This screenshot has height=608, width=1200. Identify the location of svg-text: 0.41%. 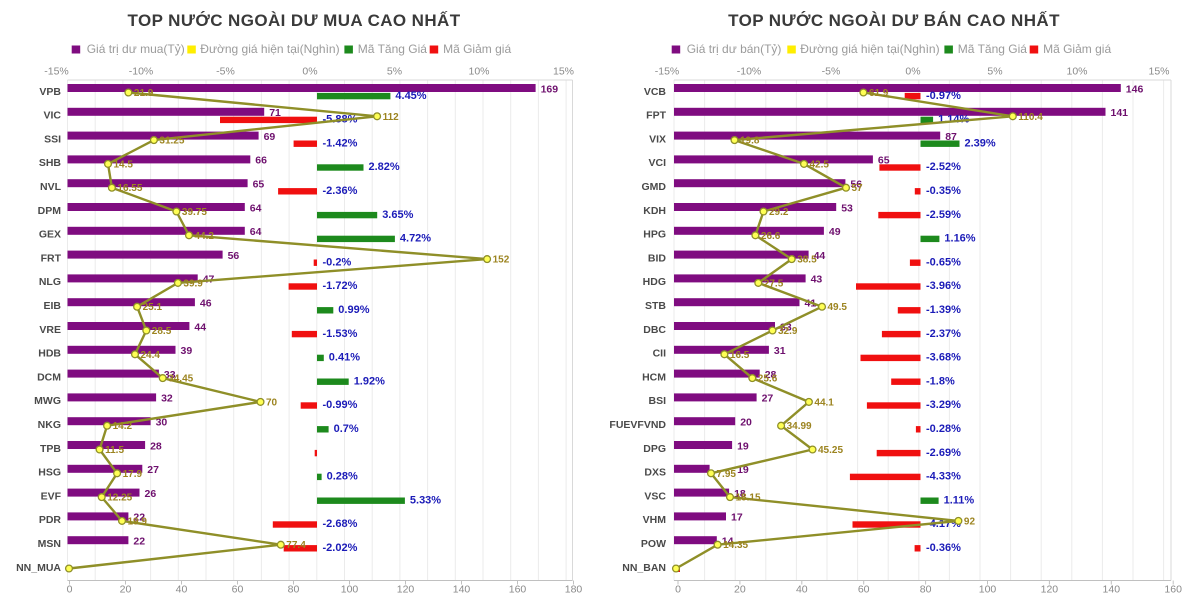
(344, 358).